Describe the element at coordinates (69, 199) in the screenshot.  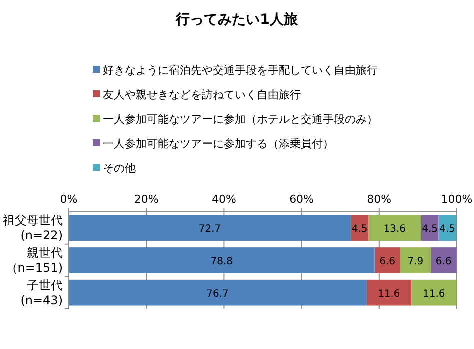
I see `x-tick-label: 0%` at that location.